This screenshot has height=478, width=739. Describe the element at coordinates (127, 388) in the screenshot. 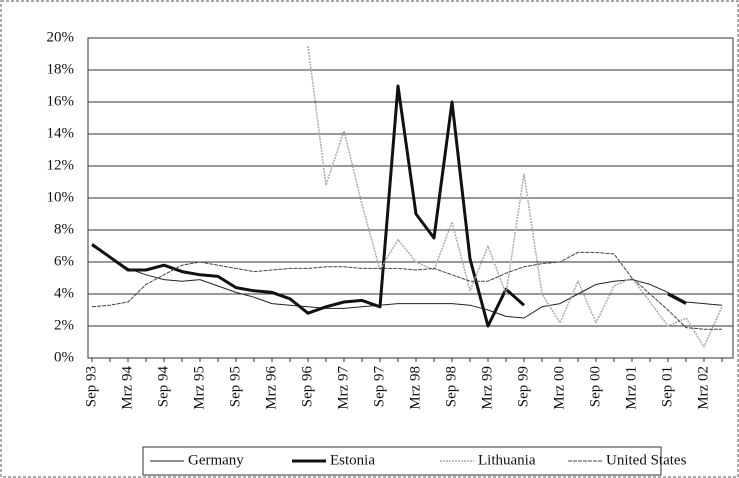

I see `x-tick-label: Mrz 94` at that location.